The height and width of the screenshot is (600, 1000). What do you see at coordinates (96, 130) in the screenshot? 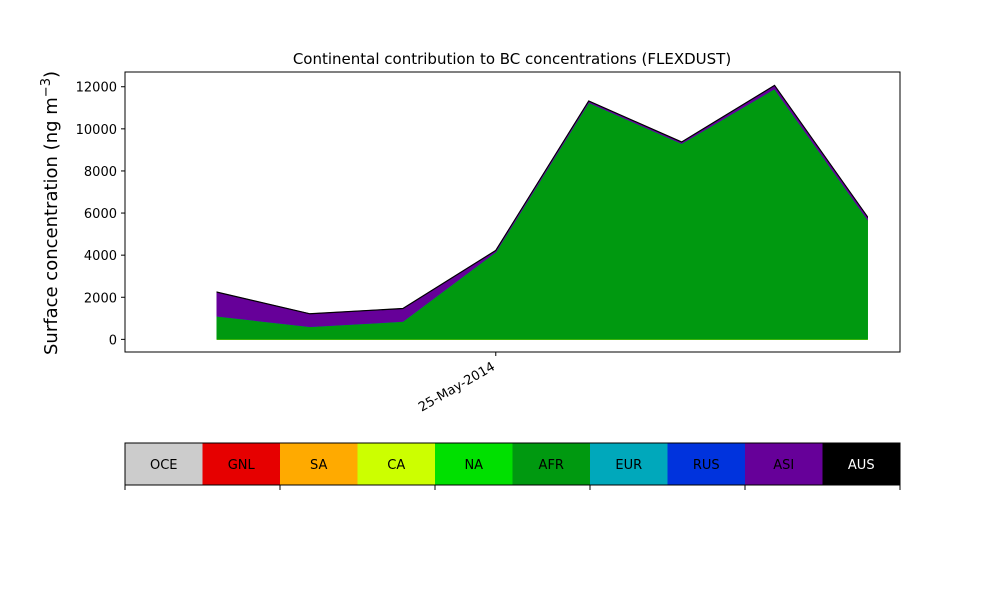
I see `y-tick-label: 10000` at bounding box center [96, 130].